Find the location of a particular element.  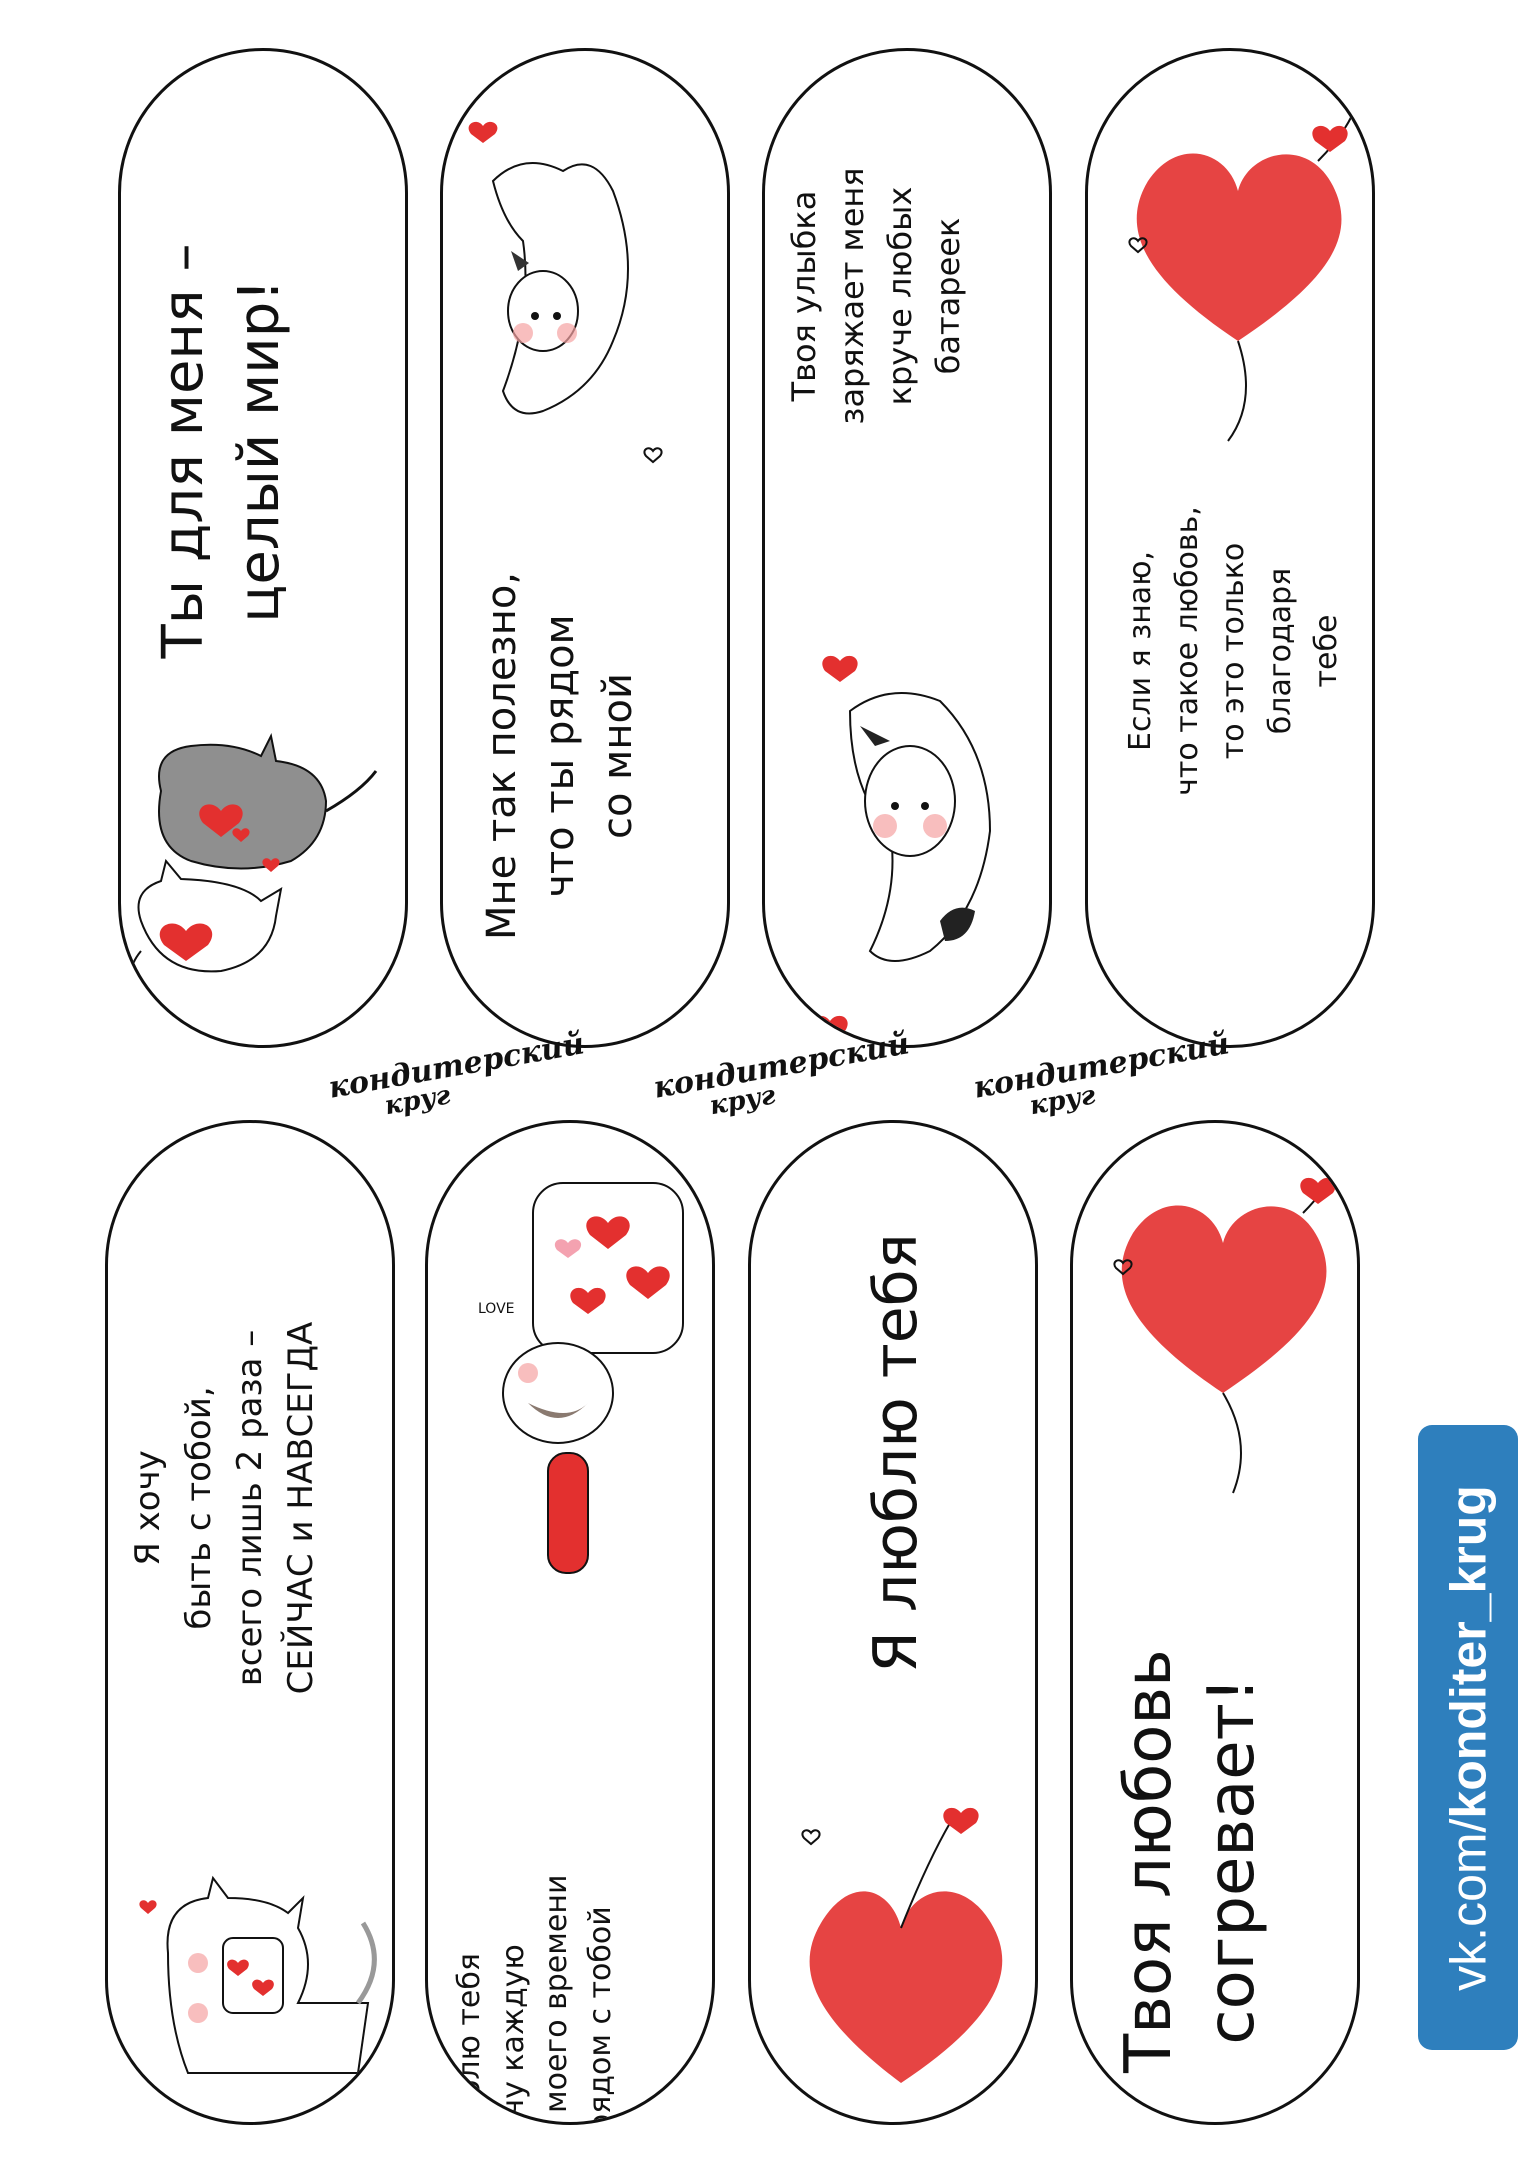

card-text: Твоя любовь согревает! is located at coordinates (1191, 1861).